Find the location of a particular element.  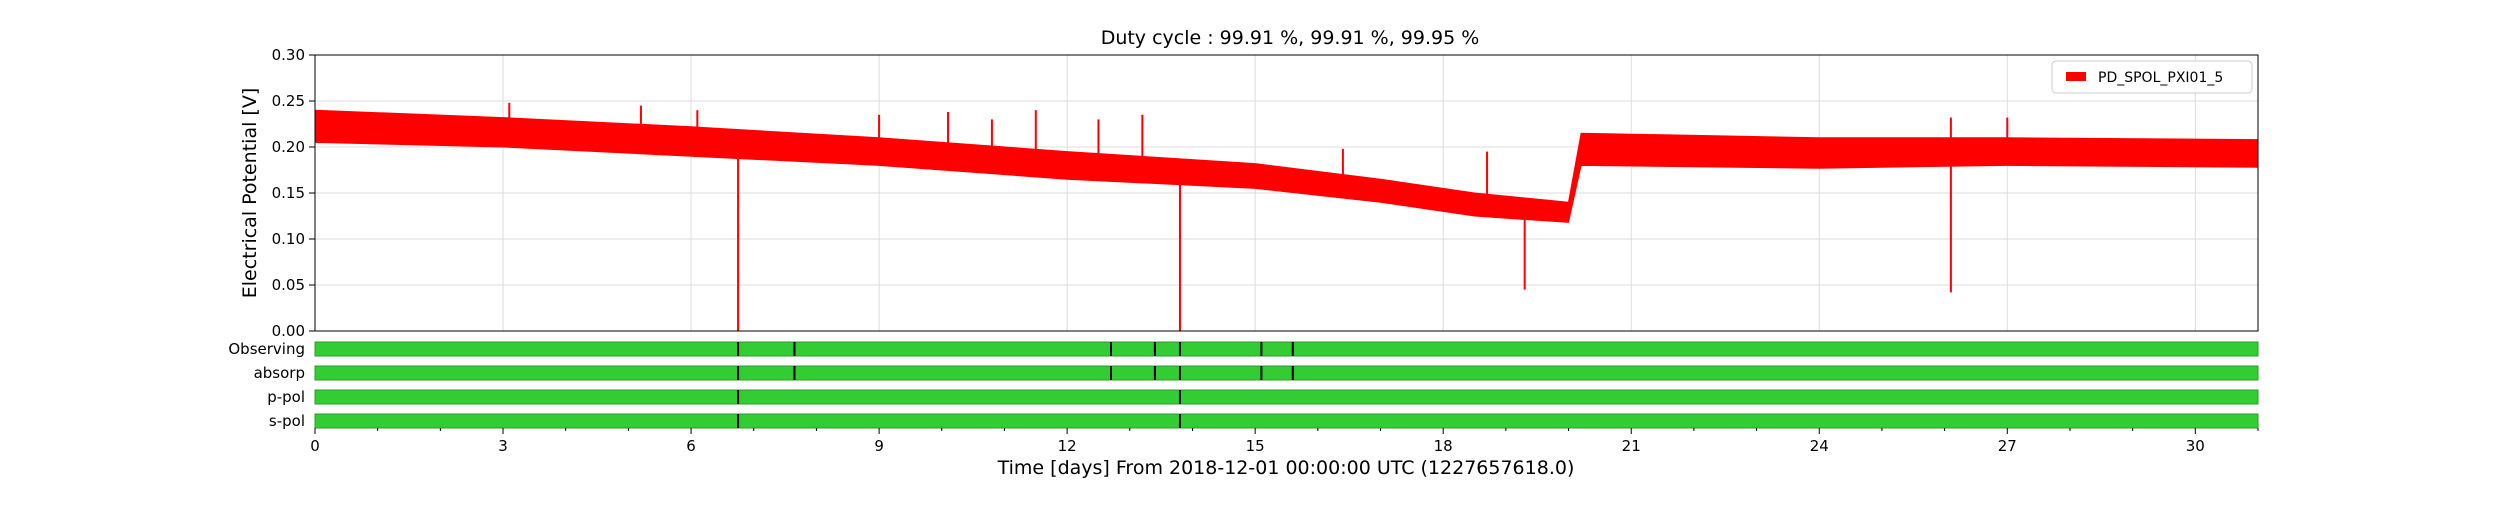

x-tick-label: 30 is located at coordinates (2195, 446).